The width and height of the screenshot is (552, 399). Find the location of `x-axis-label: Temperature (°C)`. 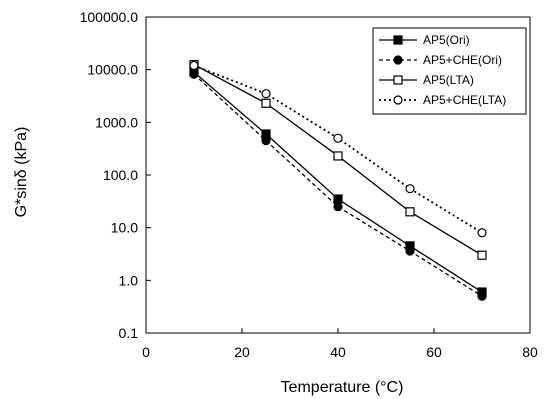

x-axis-label: Temperature (°C) is located at coordinates (342, 387).